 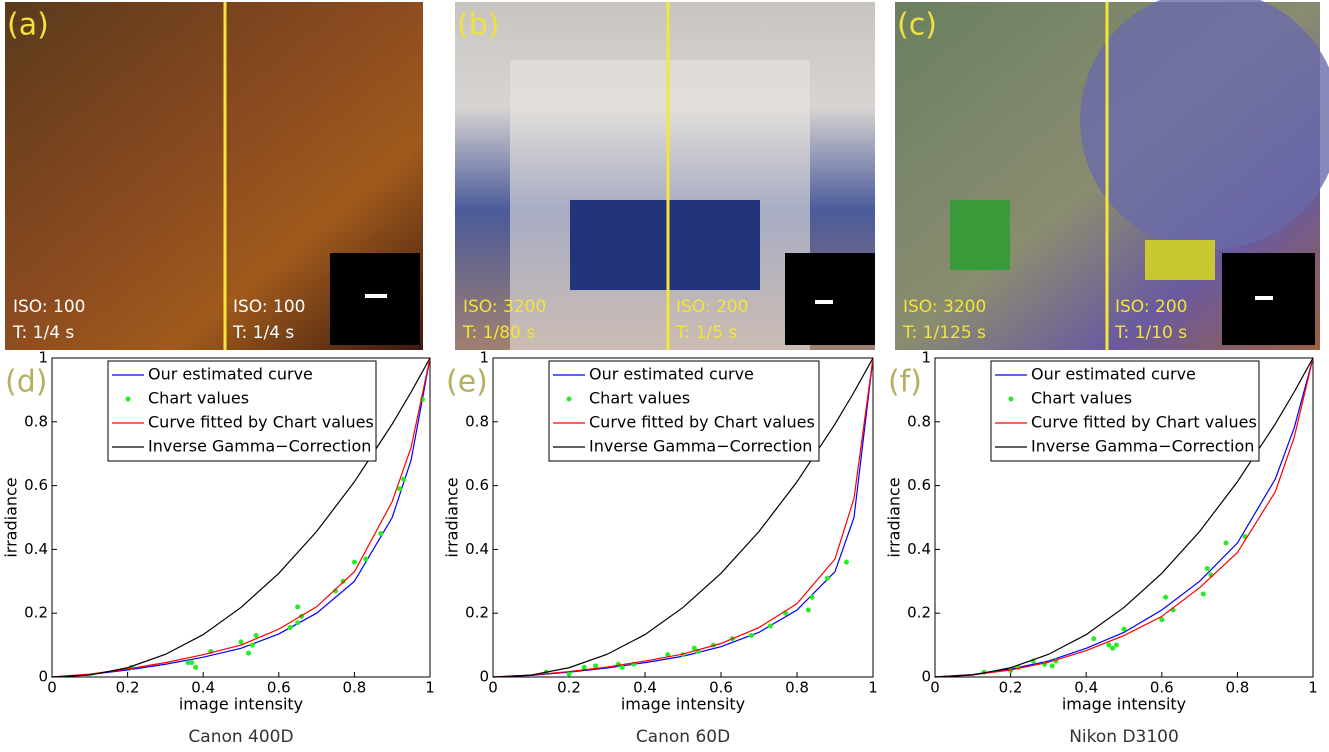 I want to click on panel-label: (b), so click(x=478, y=25).